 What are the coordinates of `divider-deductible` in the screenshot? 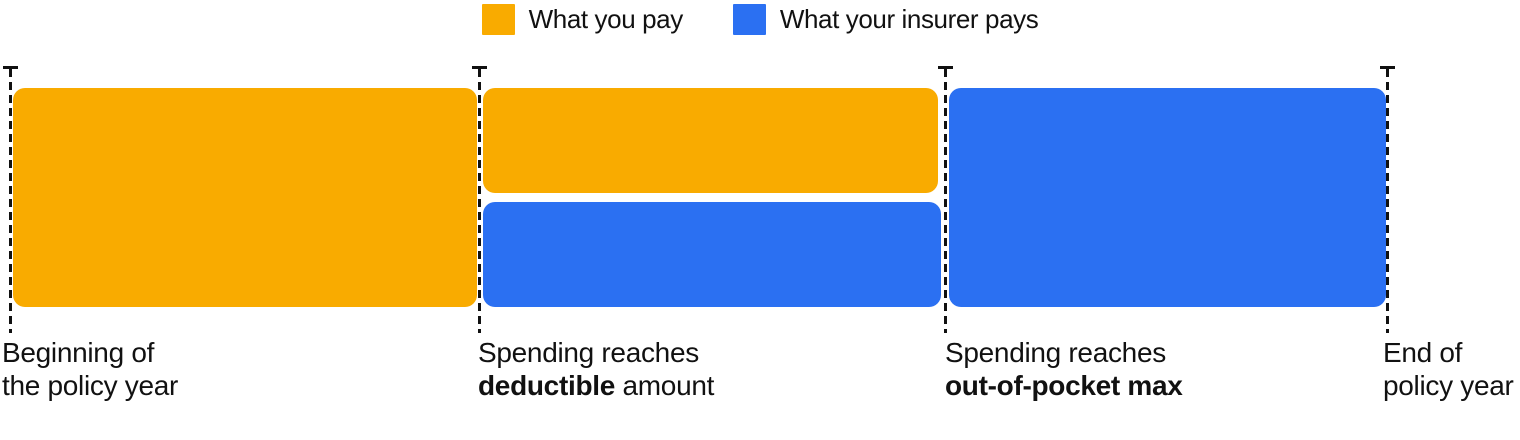 It's located at (479, 199).